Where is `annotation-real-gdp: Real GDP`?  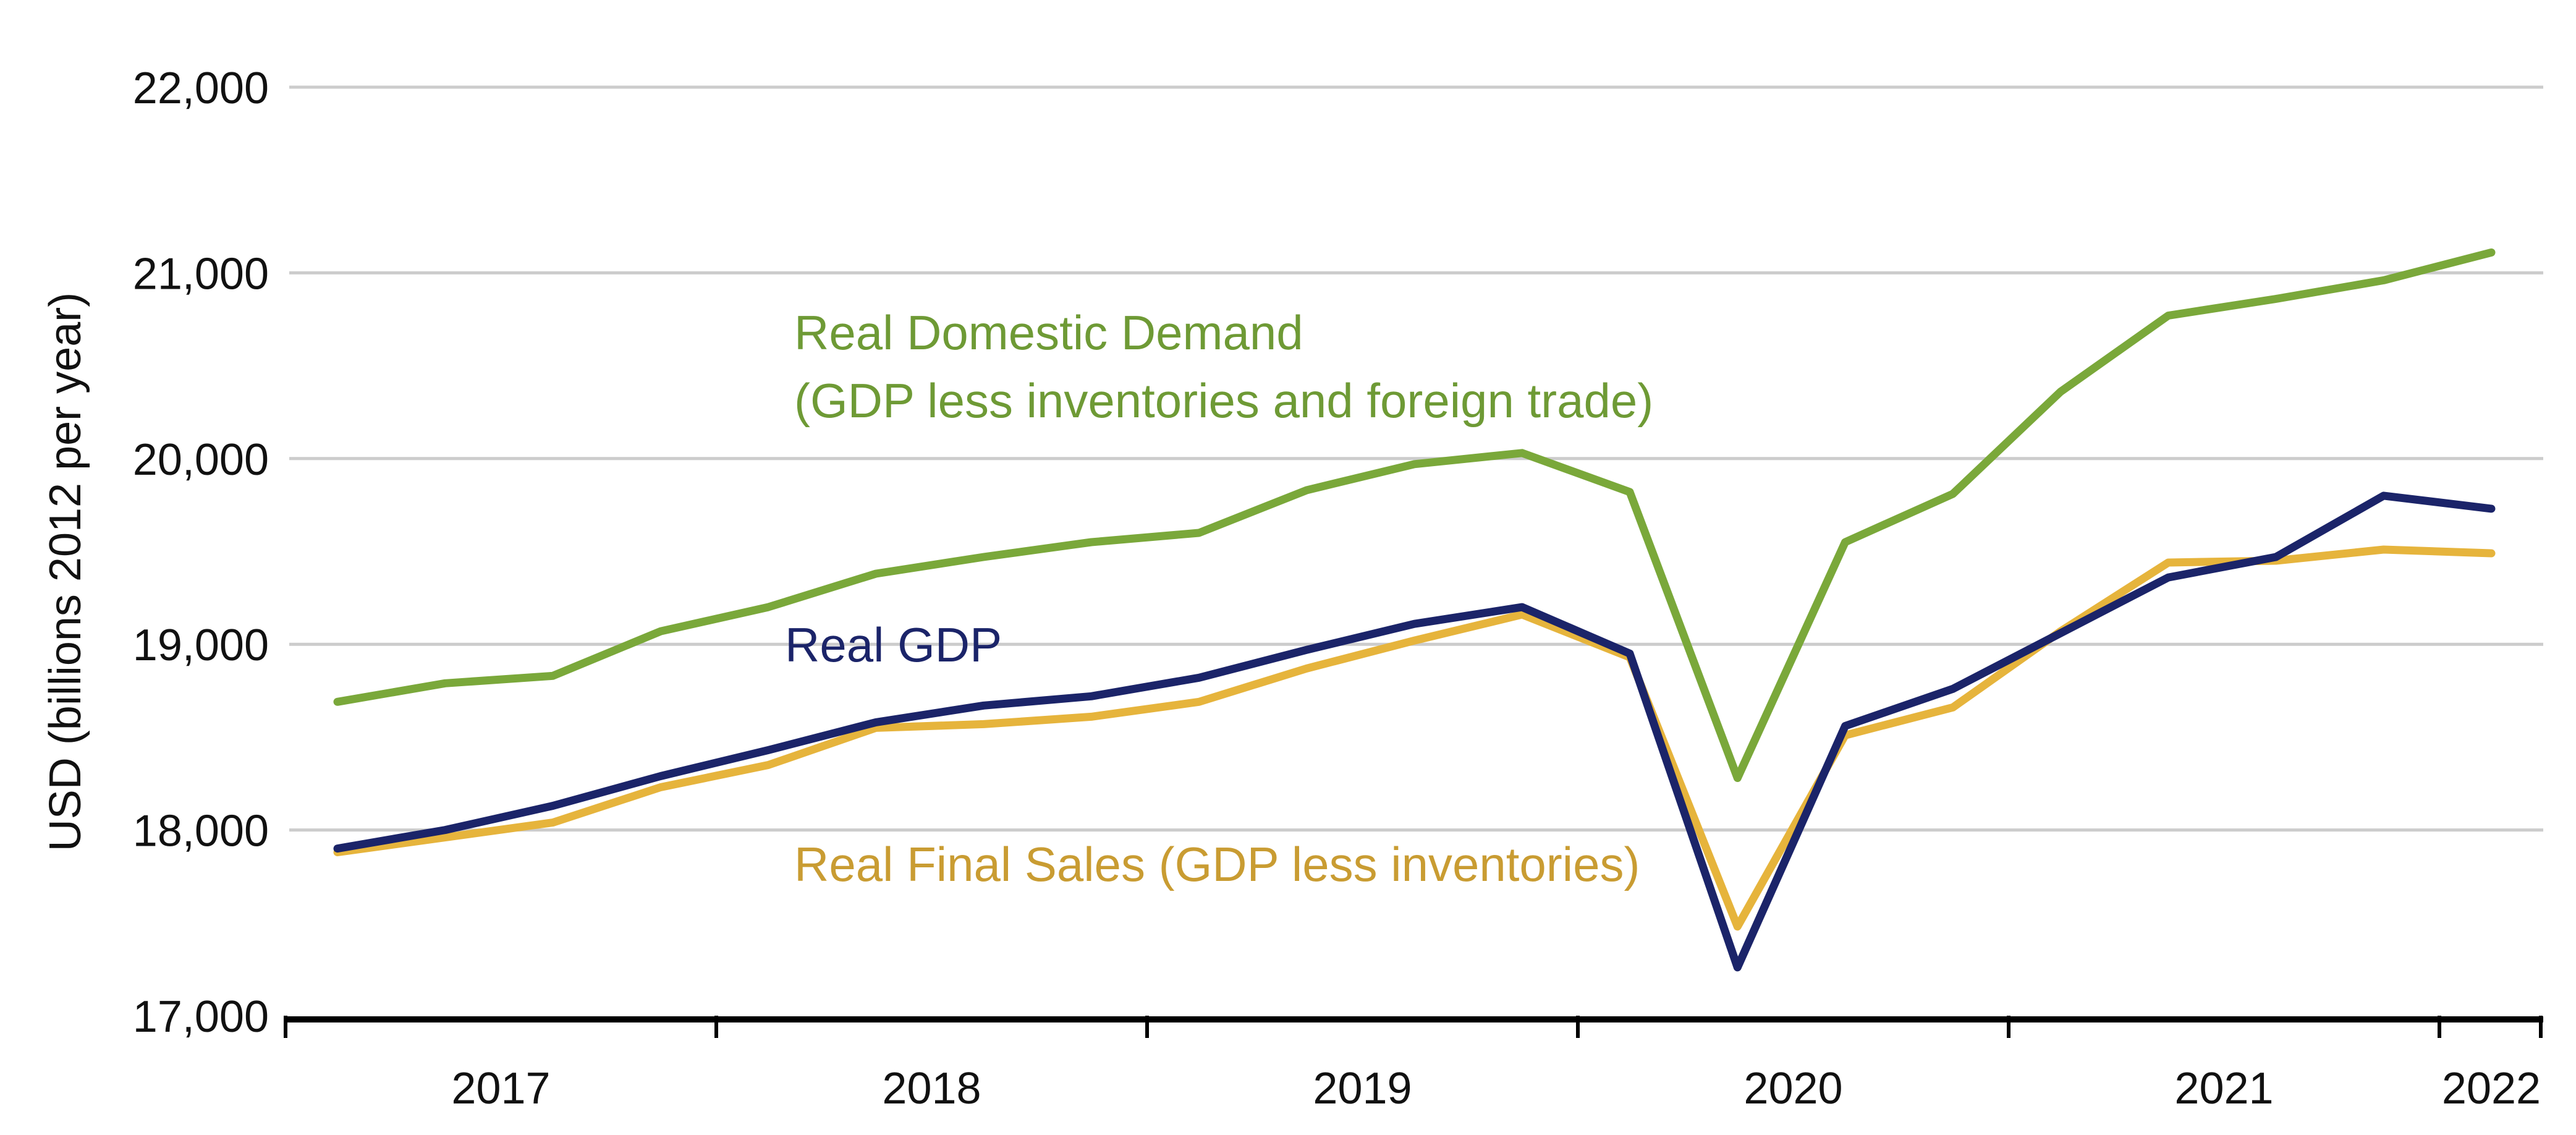 annotation-real-gdp: Real GDP is located at coordinates (893, 645).